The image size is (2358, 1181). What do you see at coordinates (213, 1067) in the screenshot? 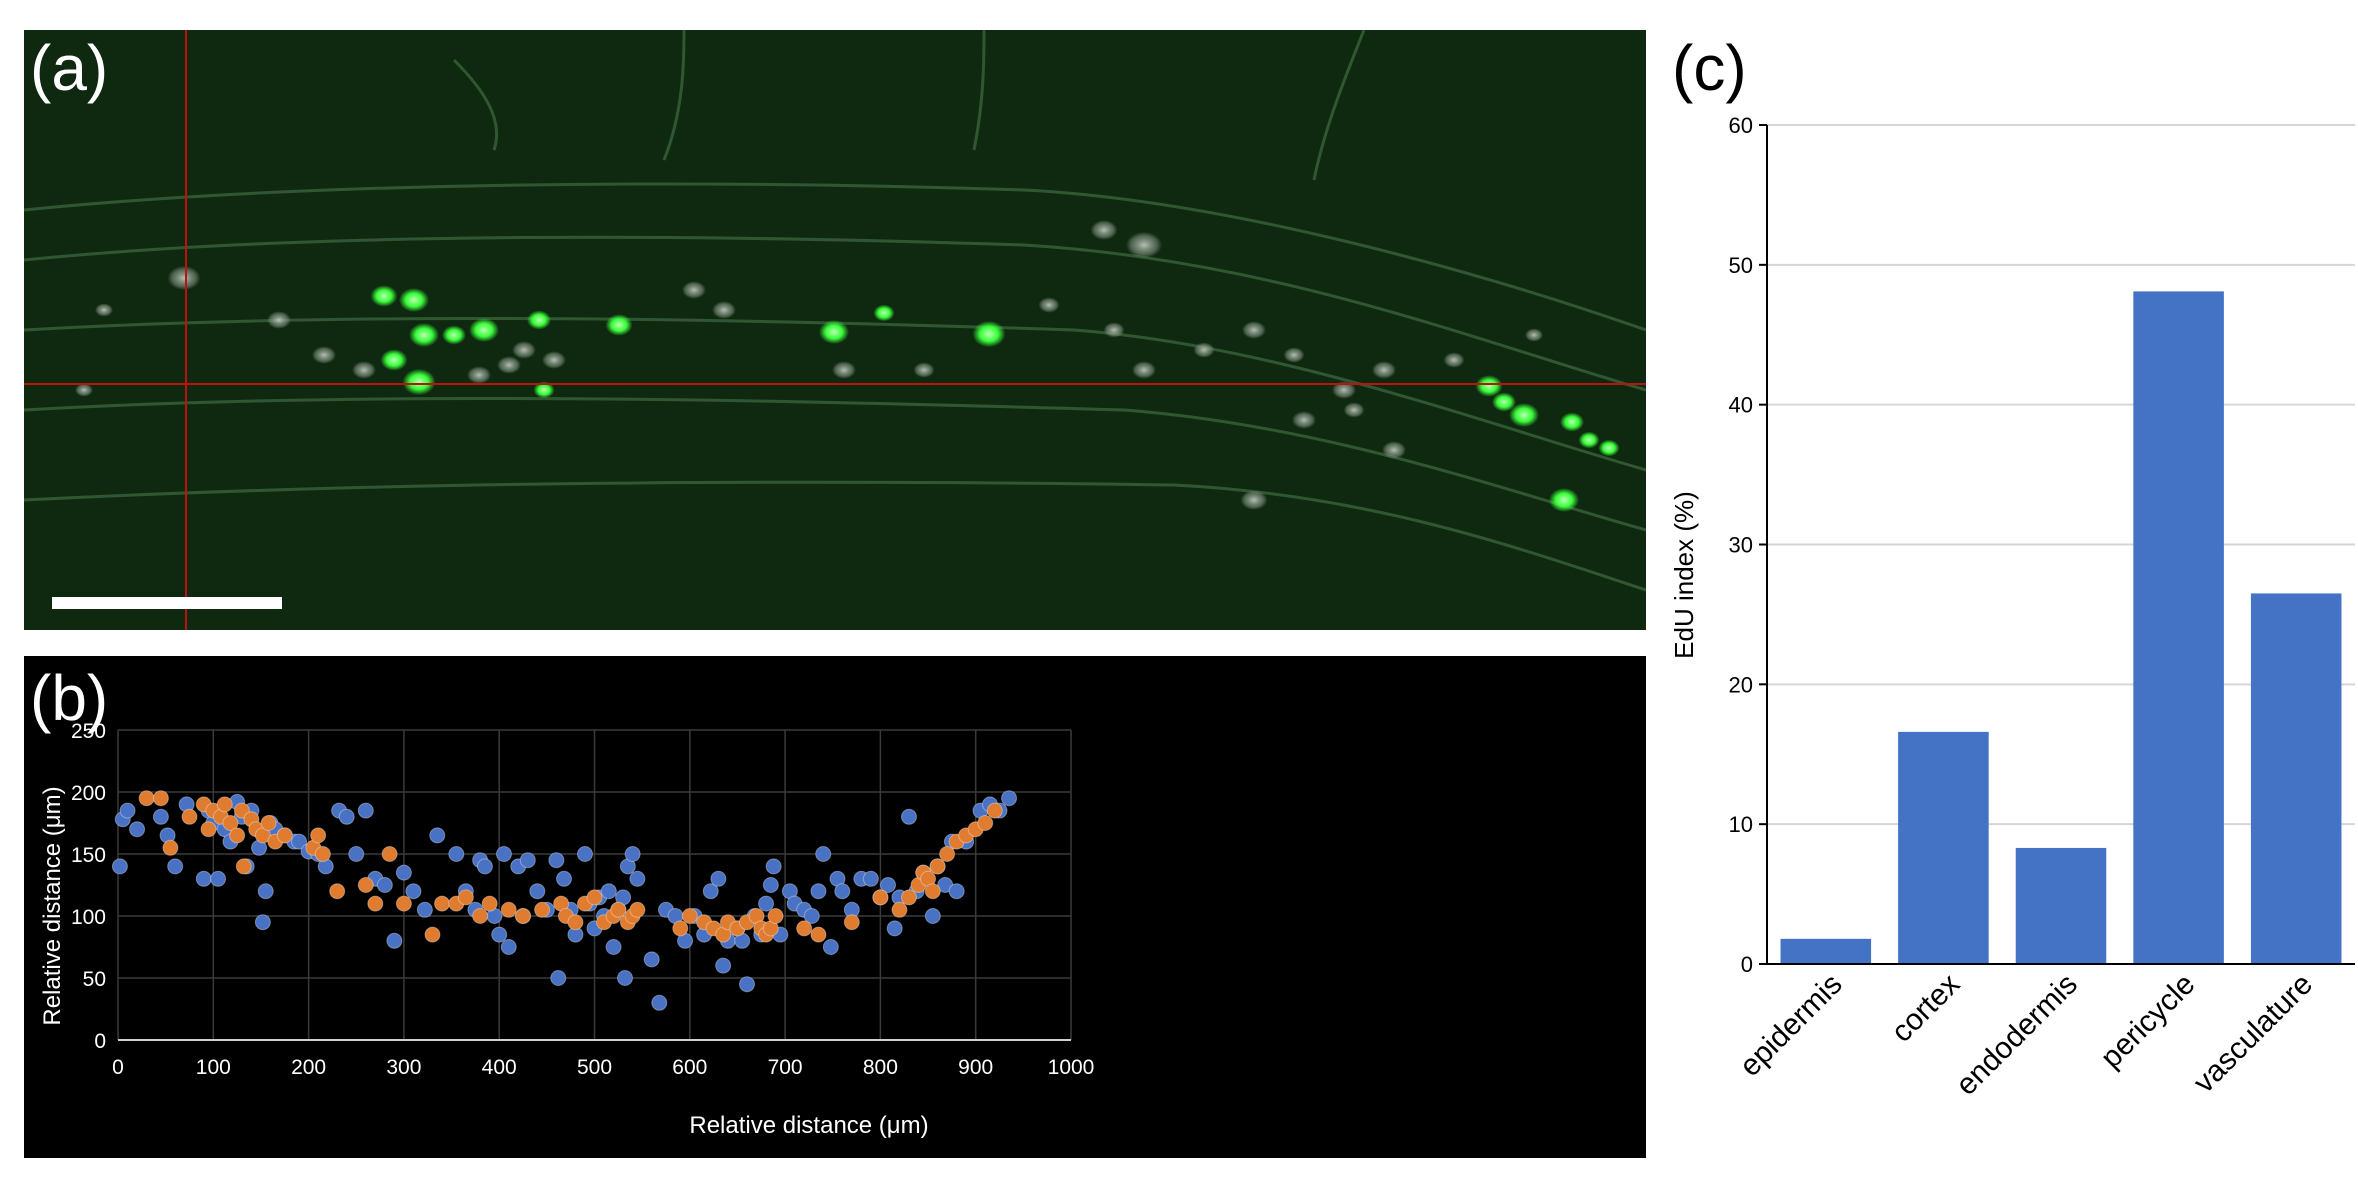
I see `scatter-xtick-label: 100` at bounding box center [213, 1067].